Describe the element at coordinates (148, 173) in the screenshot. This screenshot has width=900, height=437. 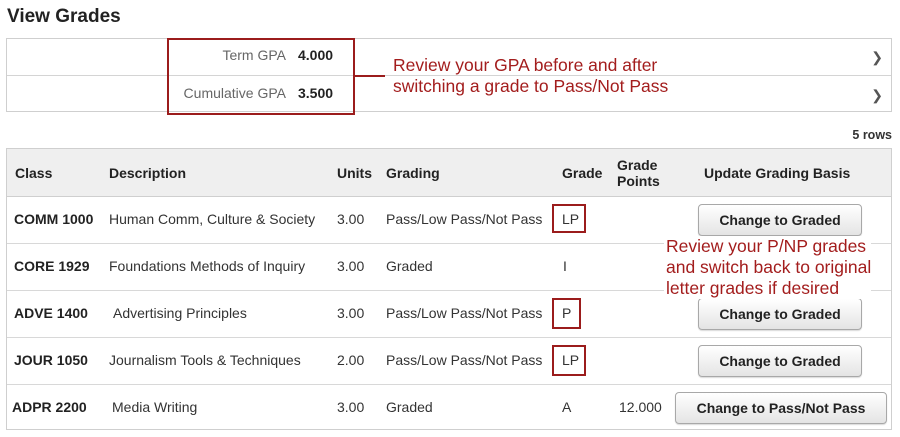
I see `header-description: Description` at that location.